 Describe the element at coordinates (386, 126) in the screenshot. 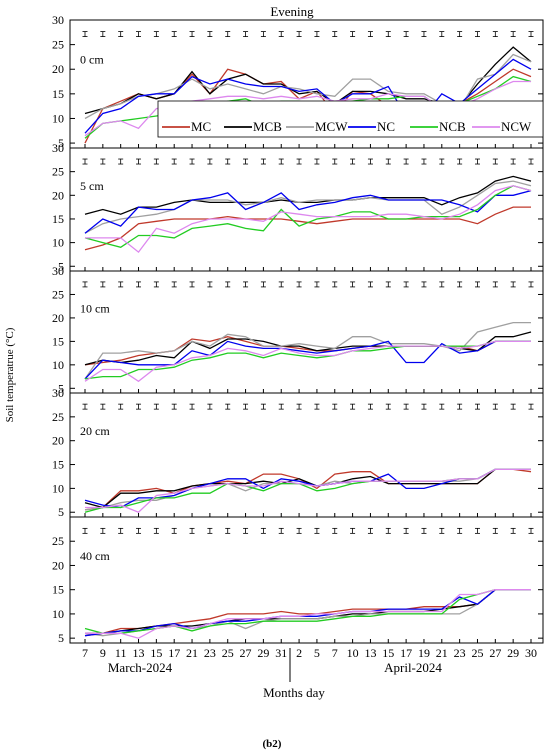

I see `legend-label: NC` at that location.